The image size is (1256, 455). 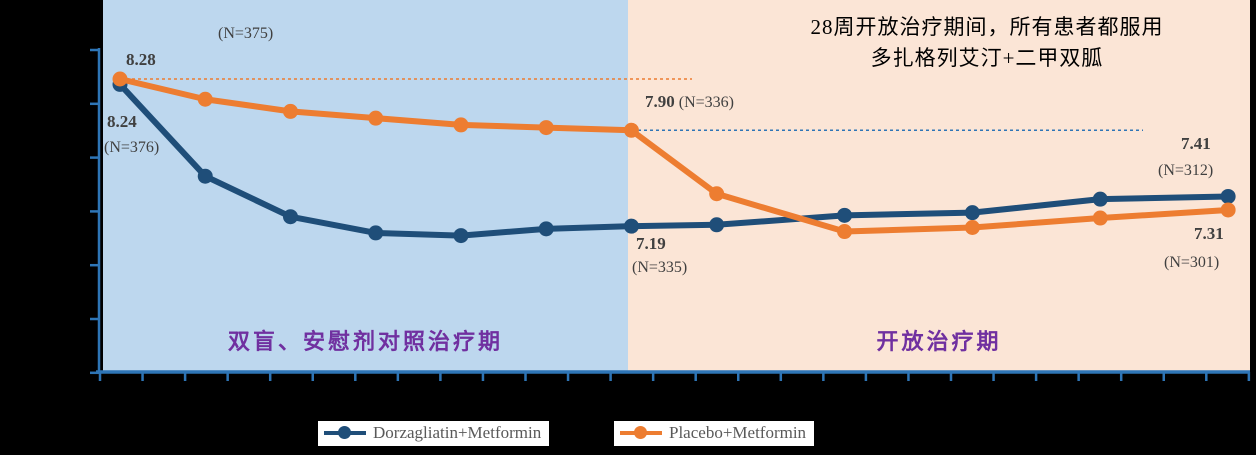 I want to click on legend-label-placebo: Placebo+Metformin, so click(x=738, y=432).